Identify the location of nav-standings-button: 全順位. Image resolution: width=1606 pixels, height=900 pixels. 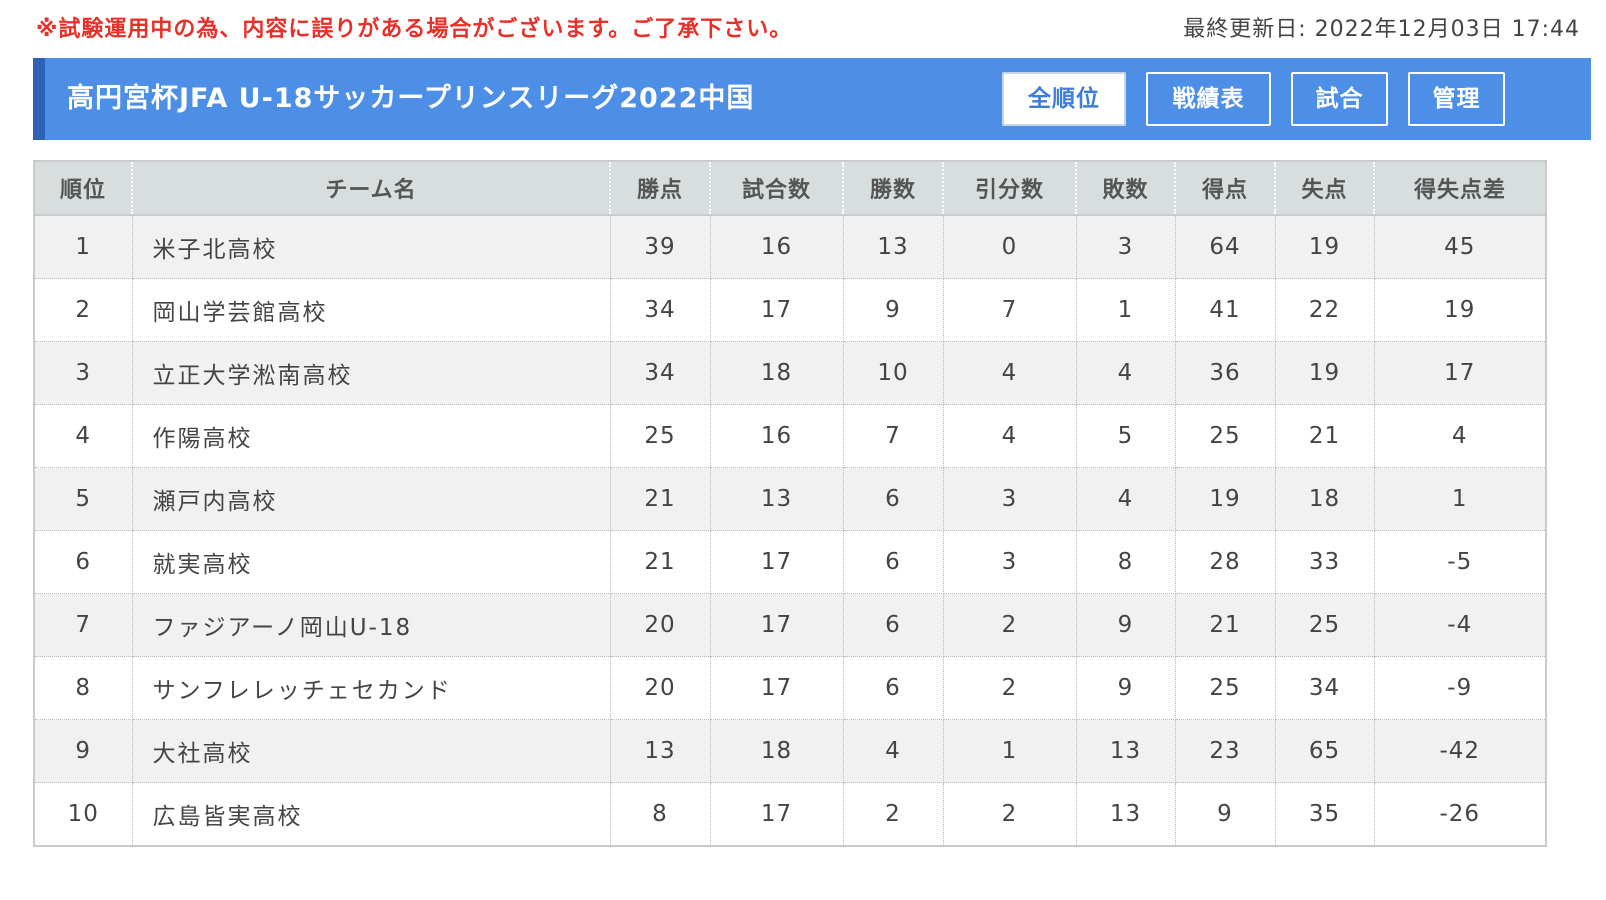
(1064, 99).